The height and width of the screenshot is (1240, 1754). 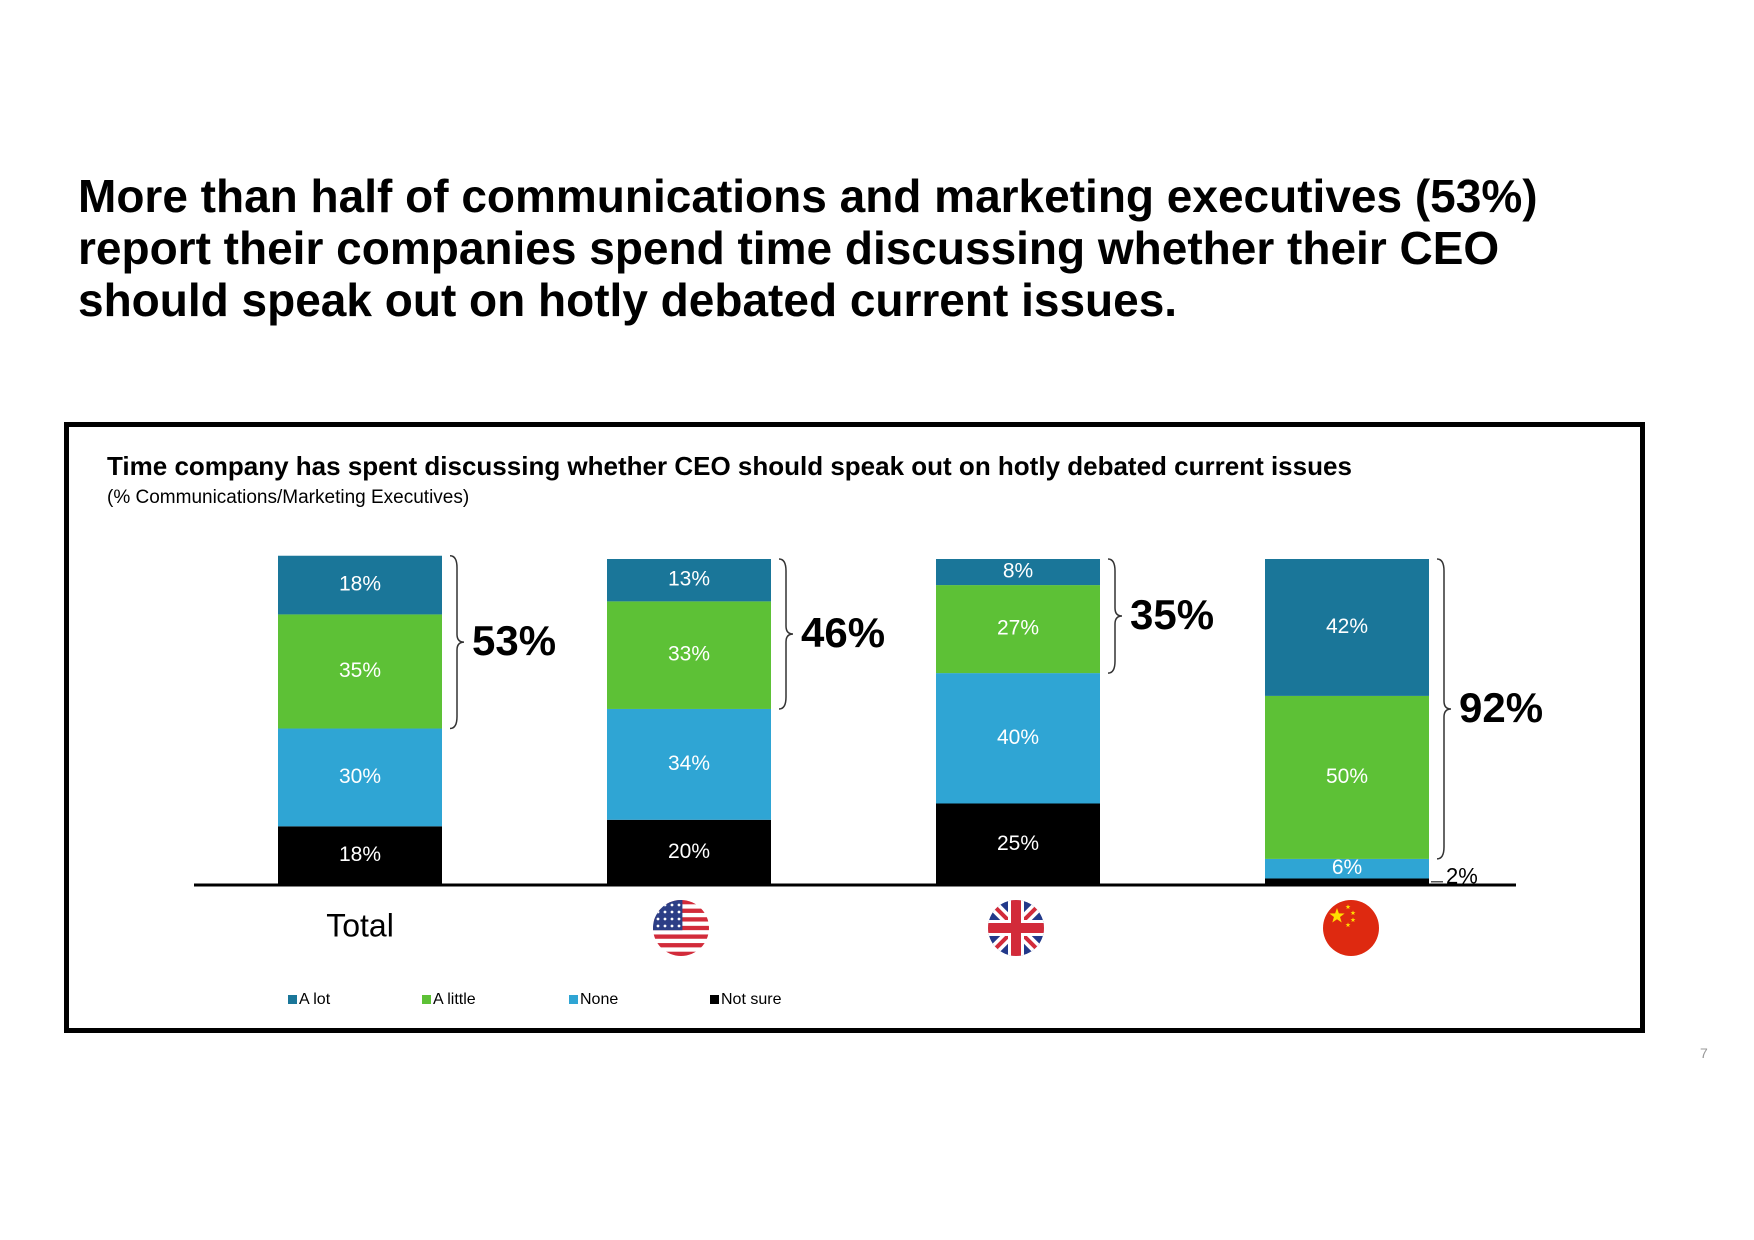 I want to click on us-flag-icon, so click(x=681, y=928).